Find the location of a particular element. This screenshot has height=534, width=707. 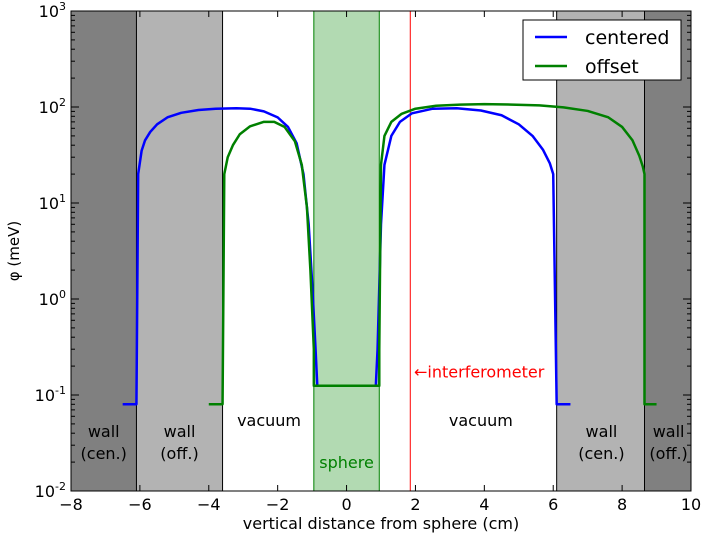

legend-label-centered: centered is located at coordinates (627, 38).